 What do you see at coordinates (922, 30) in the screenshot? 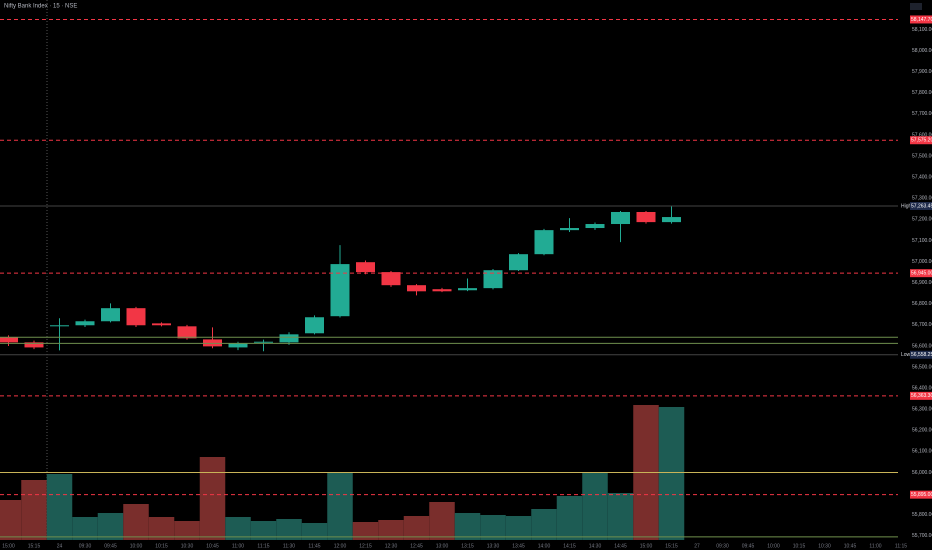
I see `y-tick-label: 58,100.00` at bounding box center [922, 30].